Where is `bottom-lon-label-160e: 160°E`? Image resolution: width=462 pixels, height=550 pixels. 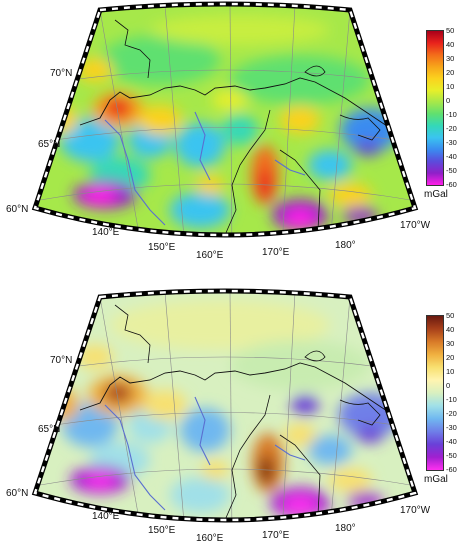 bottom-lon-label-160e: 160°E is located at coordinates (210, 538).